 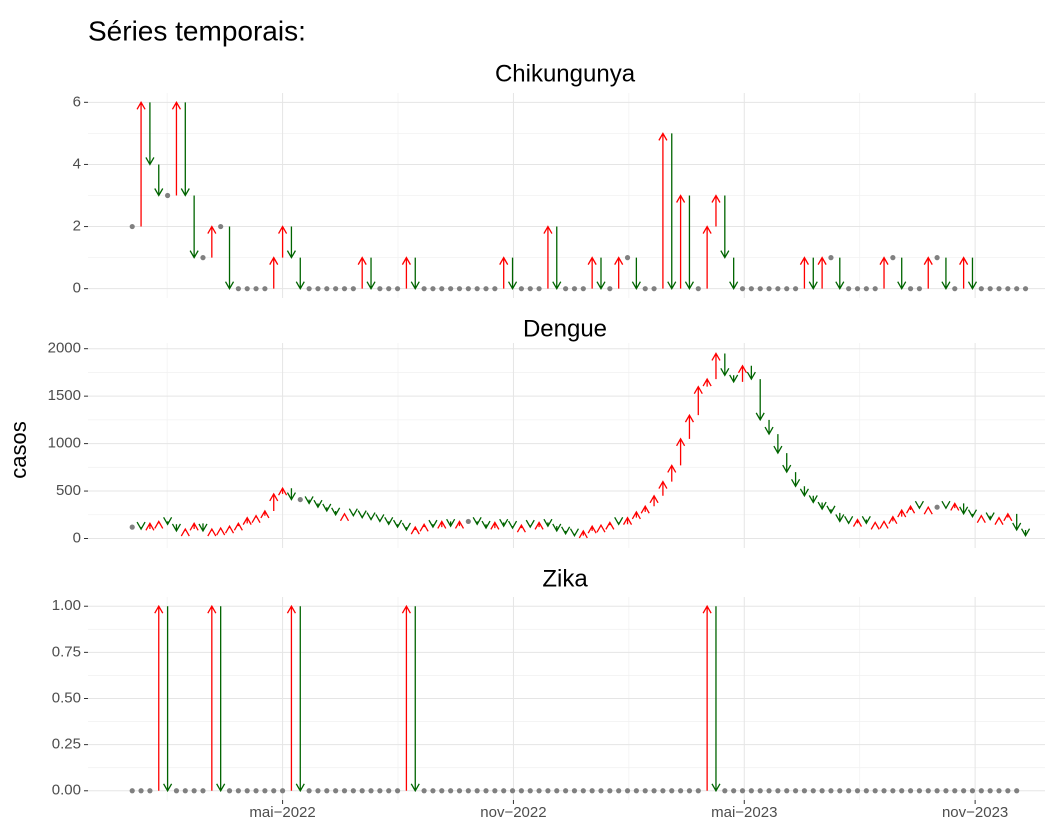 I want to click on x-tick-label: nov−2023, so click(x=975, y=812).